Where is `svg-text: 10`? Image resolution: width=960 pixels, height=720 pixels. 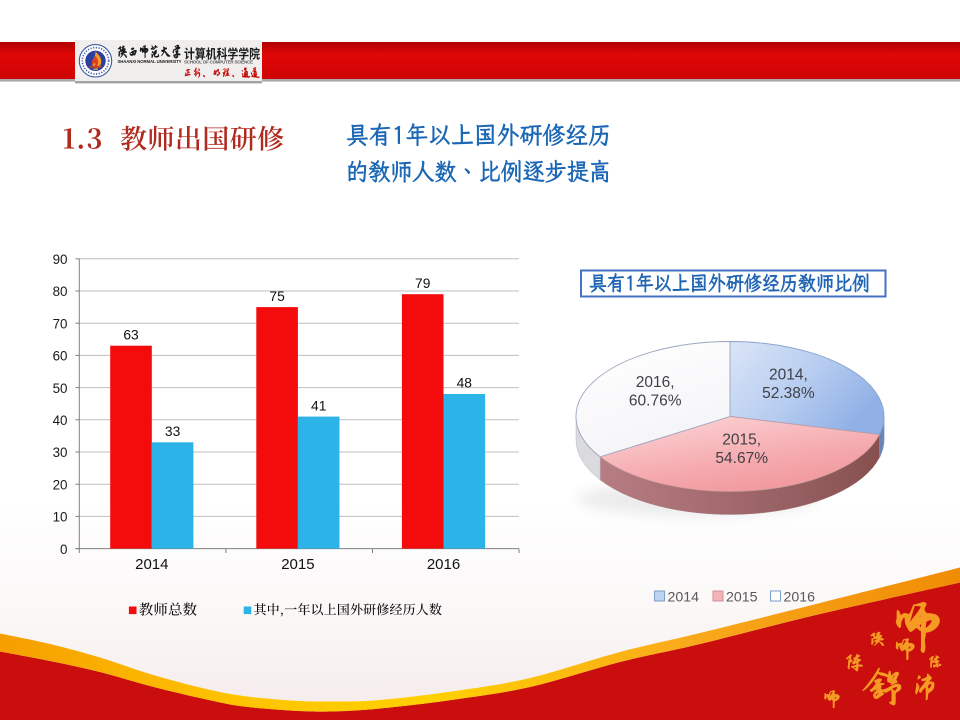
svg-text: 10 is located at coordinates (60, 517).